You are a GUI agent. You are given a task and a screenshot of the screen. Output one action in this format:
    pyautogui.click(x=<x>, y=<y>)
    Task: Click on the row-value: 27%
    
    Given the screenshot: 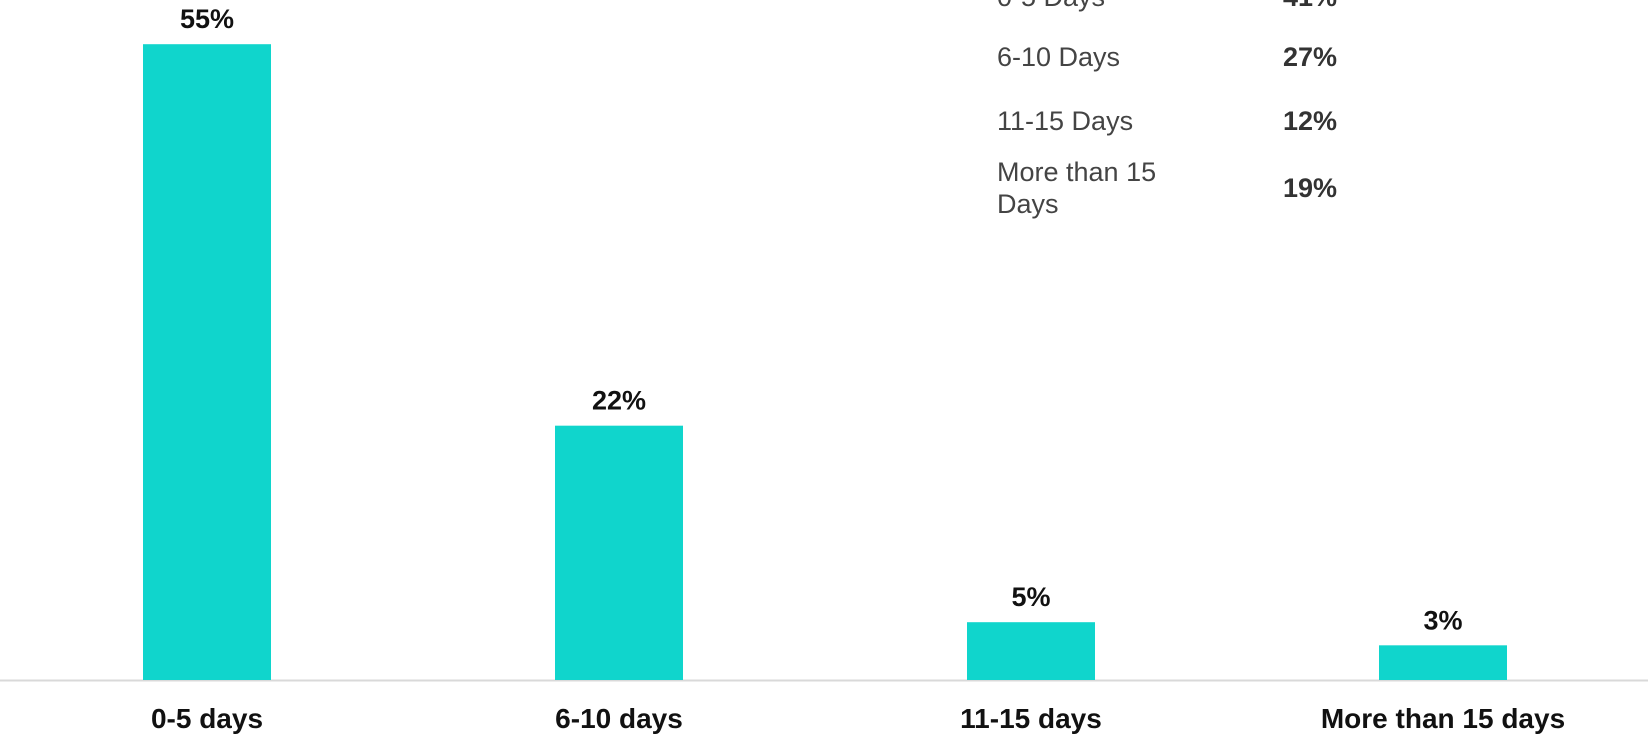 What is the action you would take?
    pyautogui.click(x=1310, y=57)
    